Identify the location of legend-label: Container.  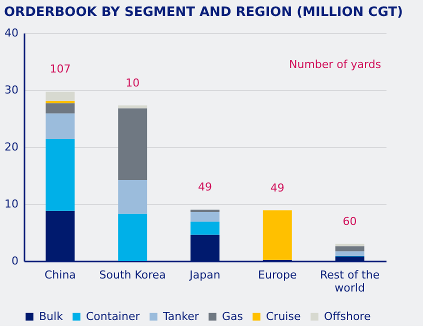
(113, 316).